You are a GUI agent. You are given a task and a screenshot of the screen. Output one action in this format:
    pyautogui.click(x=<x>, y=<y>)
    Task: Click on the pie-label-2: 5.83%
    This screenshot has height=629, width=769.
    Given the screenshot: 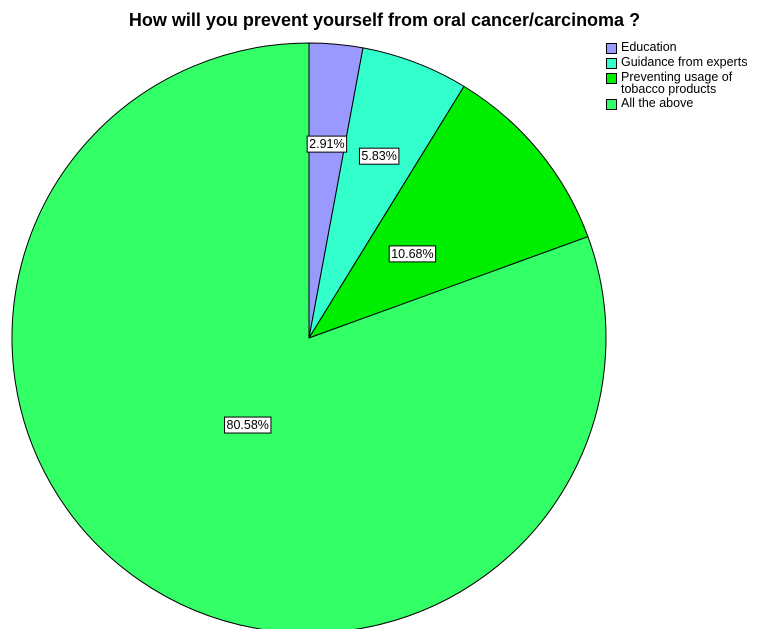 What is the action you would take?
    pyautogui.click(x=379, y=156)
    